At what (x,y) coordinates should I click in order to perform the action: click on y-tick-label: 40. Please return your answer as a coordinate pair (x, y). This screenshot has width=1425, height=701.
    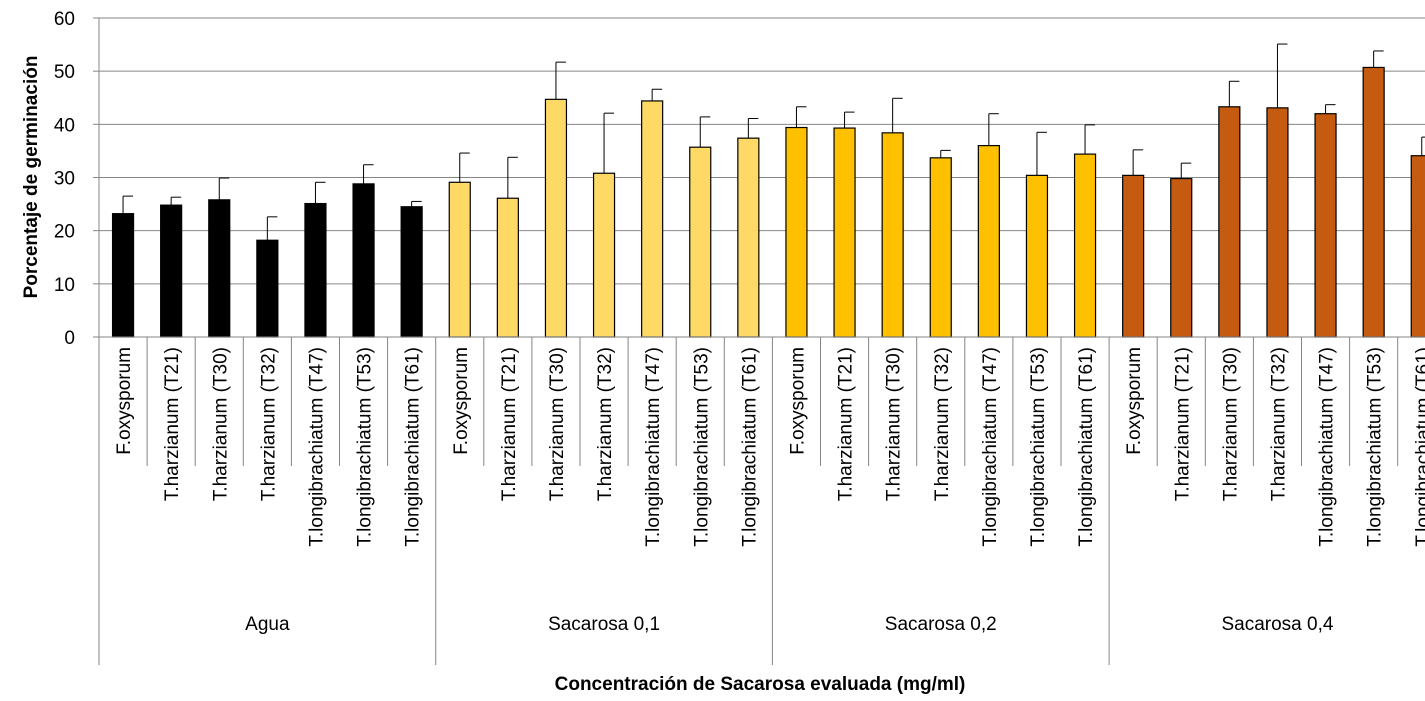
    Looking at the image, I should click on (64, 125).